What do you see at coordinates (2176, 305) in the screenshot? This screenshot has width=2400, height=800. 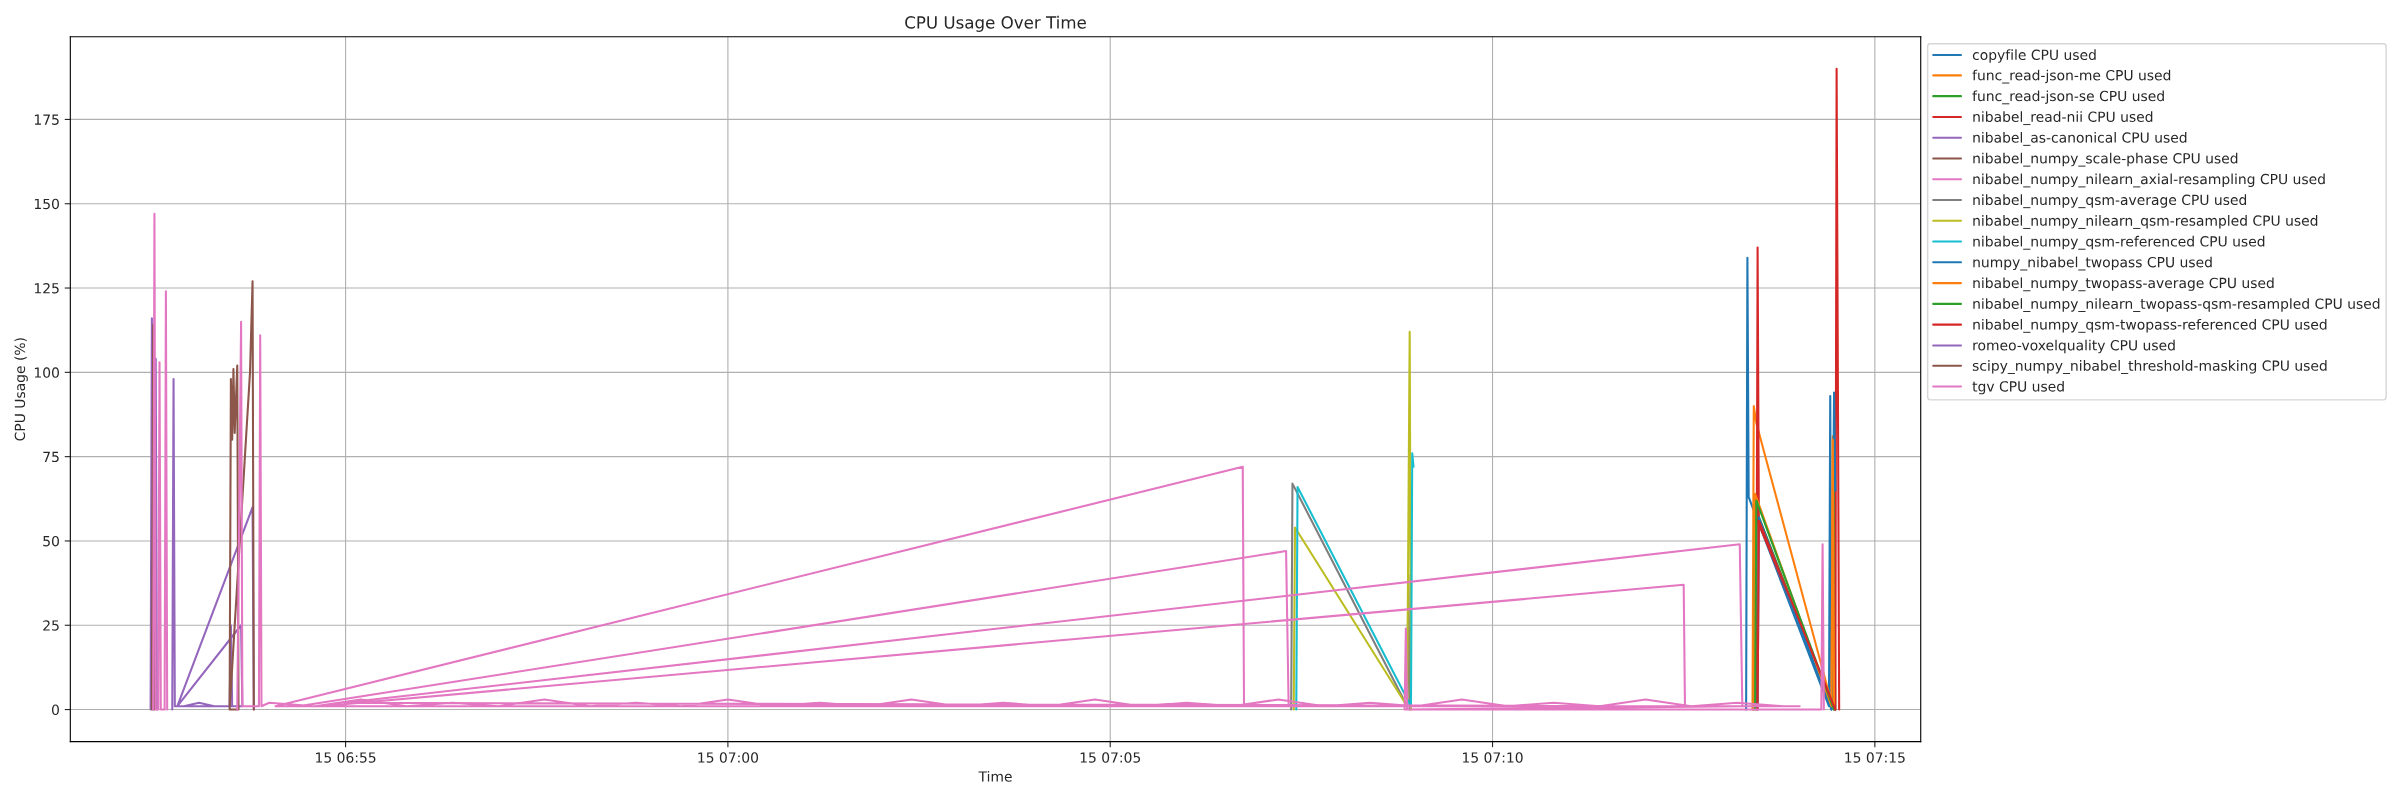 I see `legend-label: nibabel_numpy_nilearn_twopass-qsm-resampled CPU used` at bounding box center [2176, 305].